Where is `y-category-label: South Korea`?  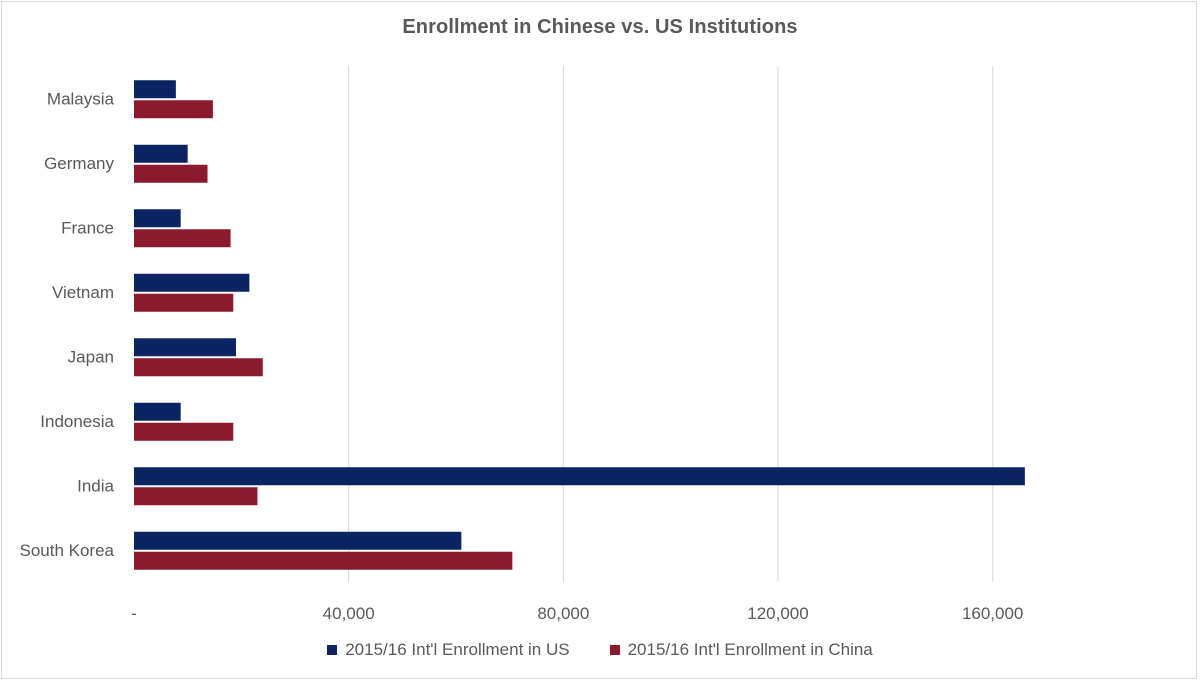
y-category-label: South Korea is located at coordinates (66, 550).